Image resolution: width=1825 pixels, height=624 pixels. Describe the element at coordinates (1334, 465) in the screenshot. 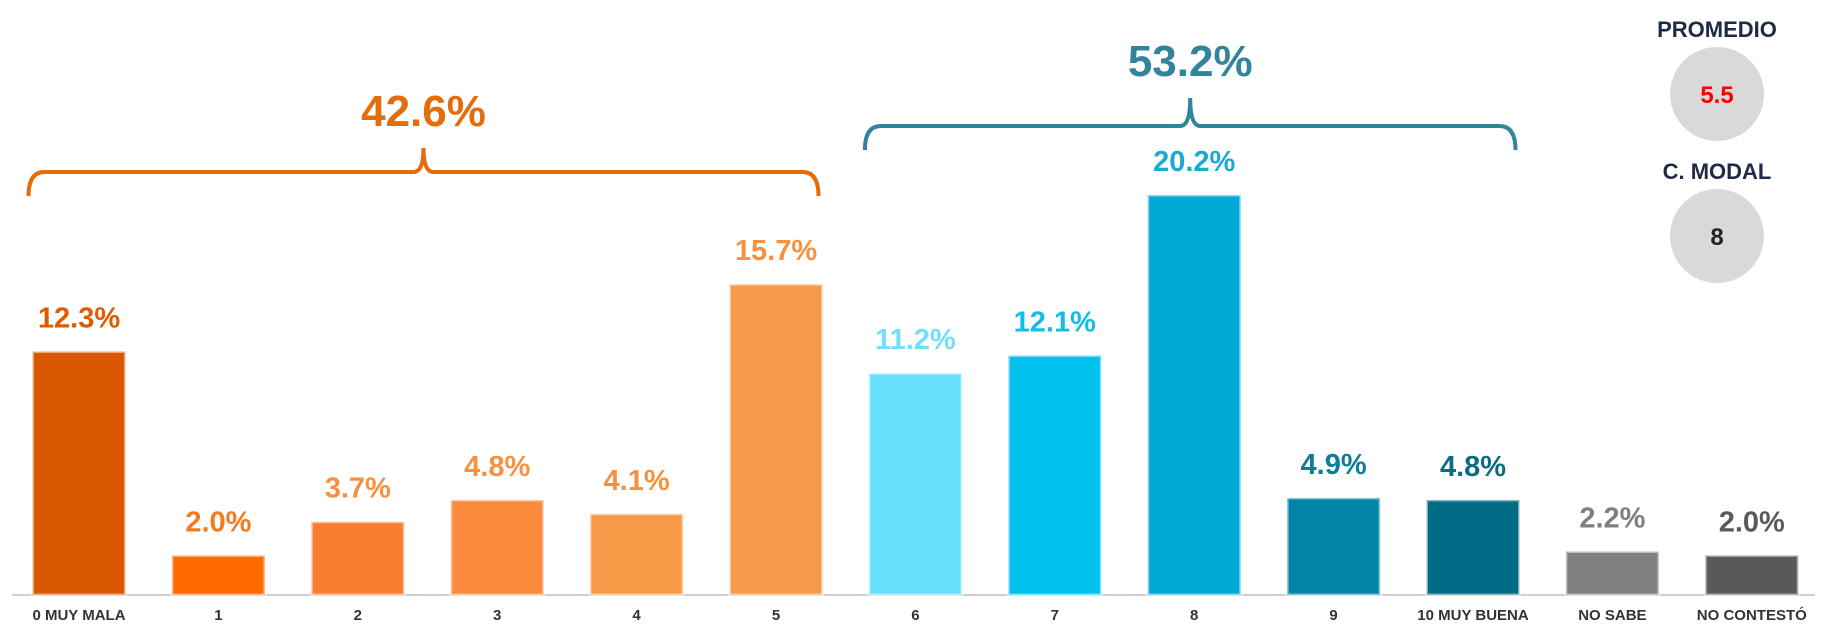

I see `value-label: 4.9%` at that location.